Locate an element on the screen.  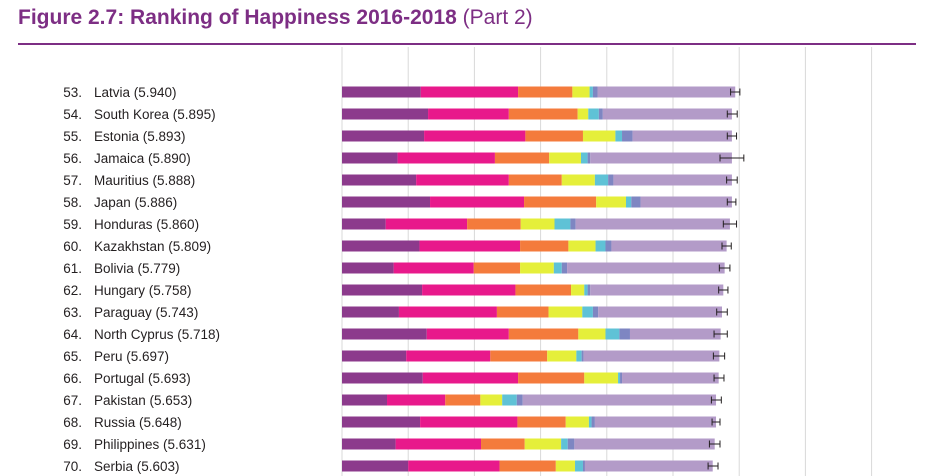
rank-label: 70. is located at coordinates (72, 466).